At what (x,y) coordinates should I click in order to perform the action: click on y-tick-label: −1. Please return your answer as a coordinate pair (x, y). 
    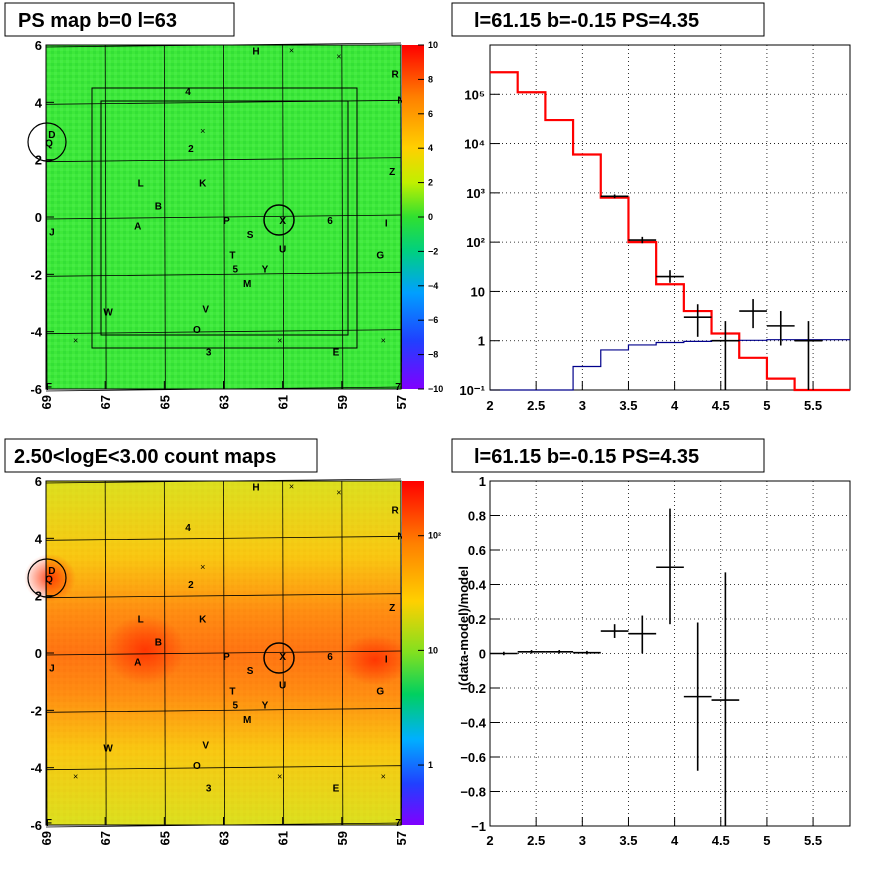
    Looking at the image, I should click on (478, 826).